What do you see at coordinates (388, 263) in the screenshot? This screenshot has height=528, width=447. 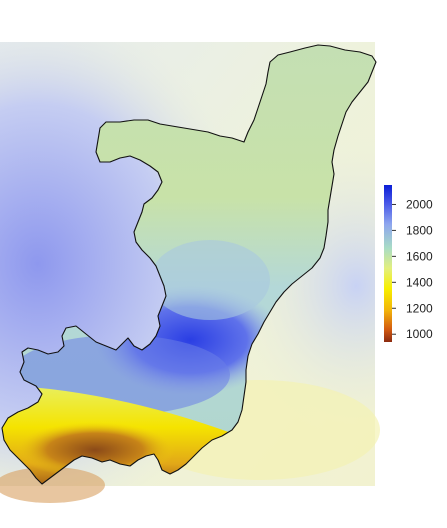 I see `legend-colorbar` at bounding box center [388, 263].